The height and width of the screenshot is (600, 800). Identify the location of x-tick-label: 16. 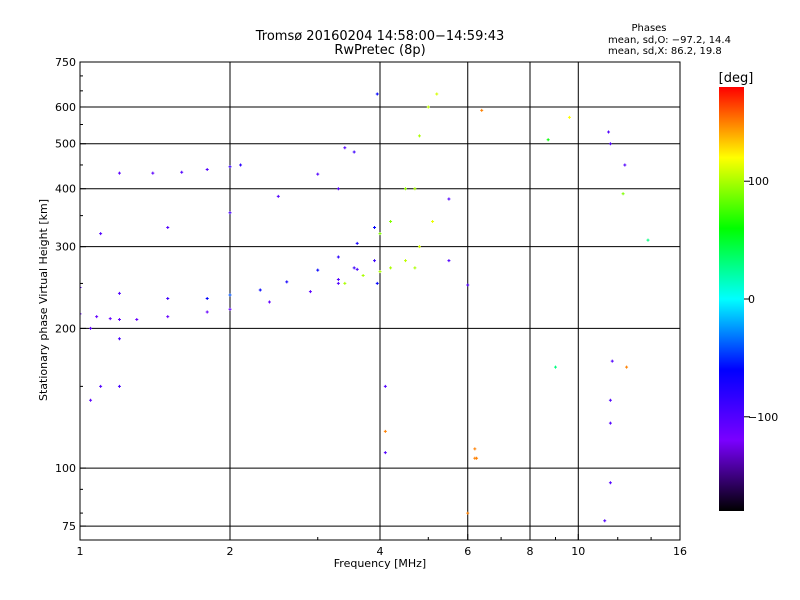
(680, 551).